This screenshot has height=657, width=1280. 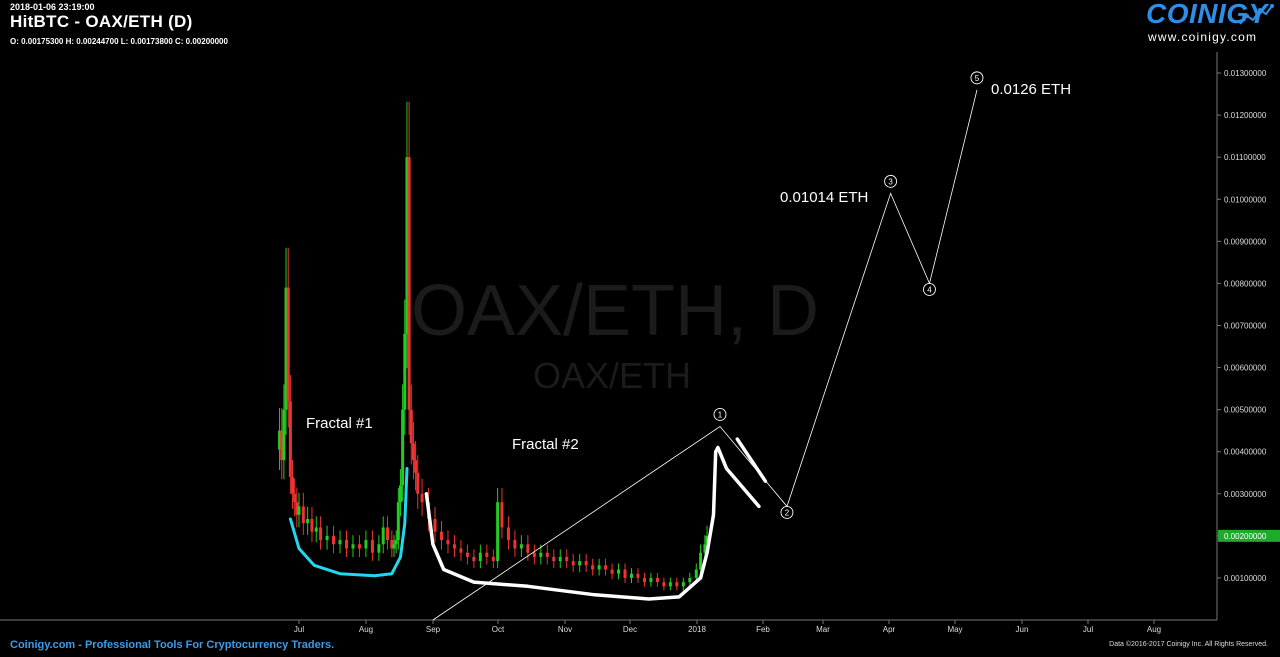 What do you see at coordinates (1245, 536) in the screenshot?
I see `last-price-label: 0.00200000` at bounding box center [1245, 536].